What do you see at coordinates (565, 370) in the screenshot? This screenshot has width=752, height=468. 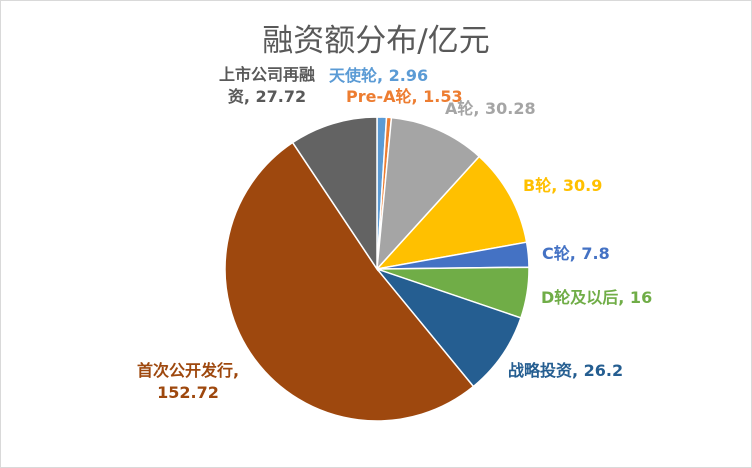 I see `slice-label-6: 战略投资, 26.2` at bounding box center [565, 370].